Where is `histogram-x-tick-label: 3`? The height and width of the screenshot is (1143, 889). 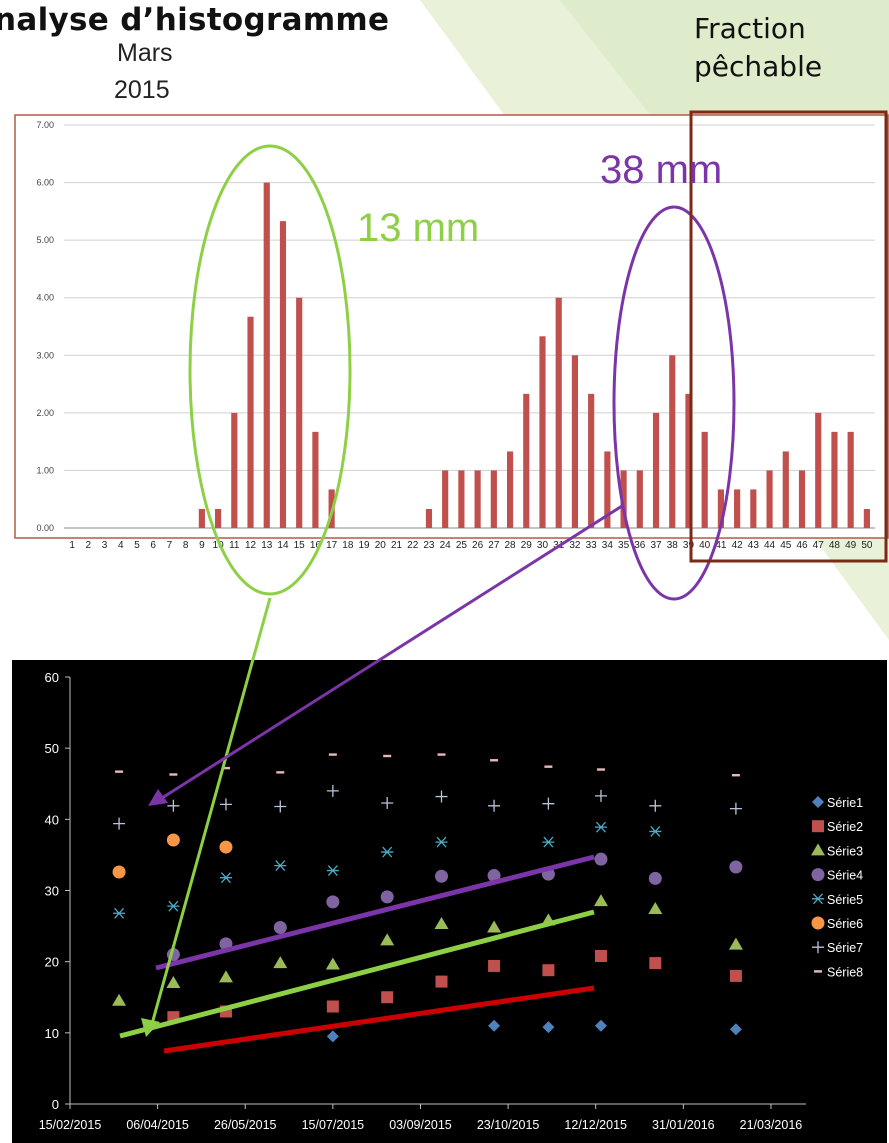
histogram-x-tick-label: 3 is located at coordinates (105, 545).